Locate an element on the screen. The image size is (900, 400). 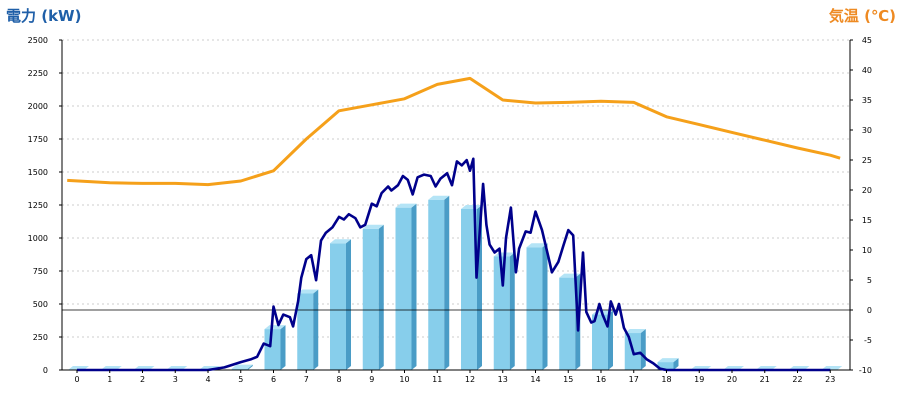
left-tick-label: 2500 is located at coordinates (38, 40).